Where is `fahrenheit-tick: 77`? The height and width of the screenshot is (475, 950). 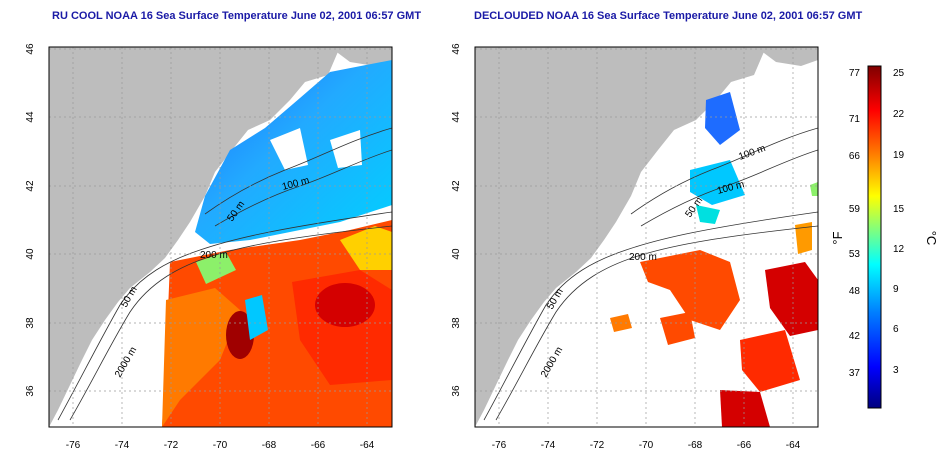 fahrenheit-tick: 77 is located at coordinates (855, 73).